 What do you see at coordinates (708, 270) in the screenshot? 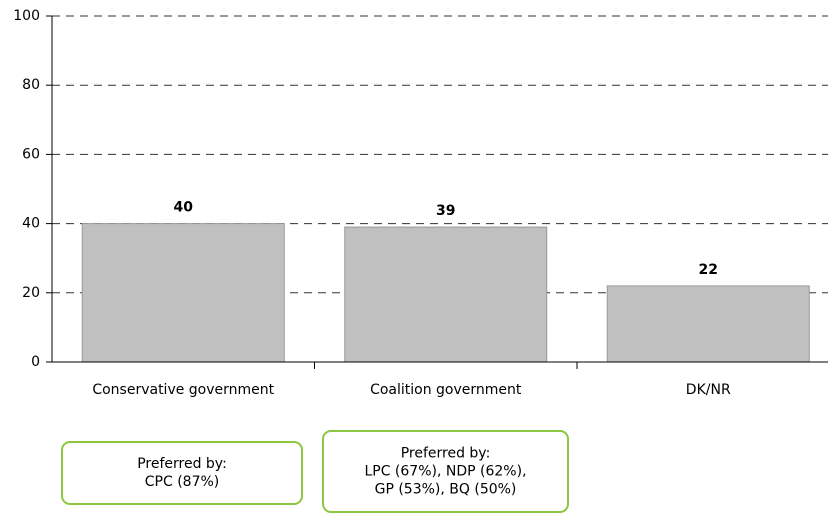
I see `value-label: 22` at bounding box center [708, 270].